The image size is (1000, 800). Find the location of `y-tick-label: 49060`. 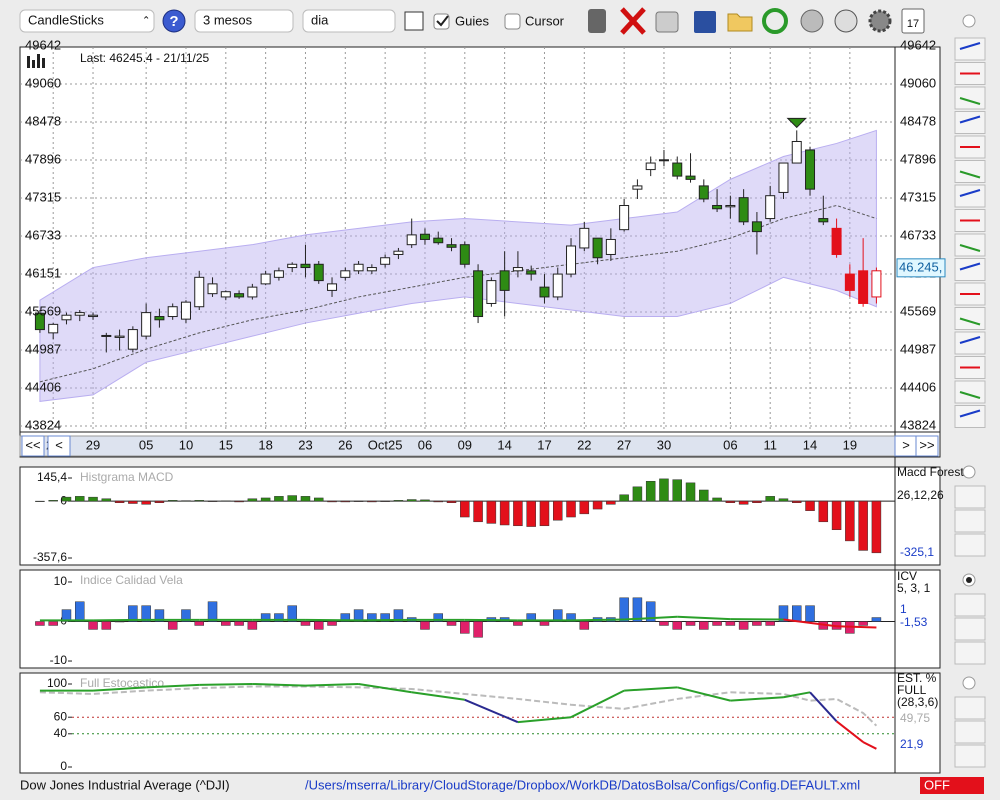

y-tick-label: 49060 is located at coordinates (918, 82).